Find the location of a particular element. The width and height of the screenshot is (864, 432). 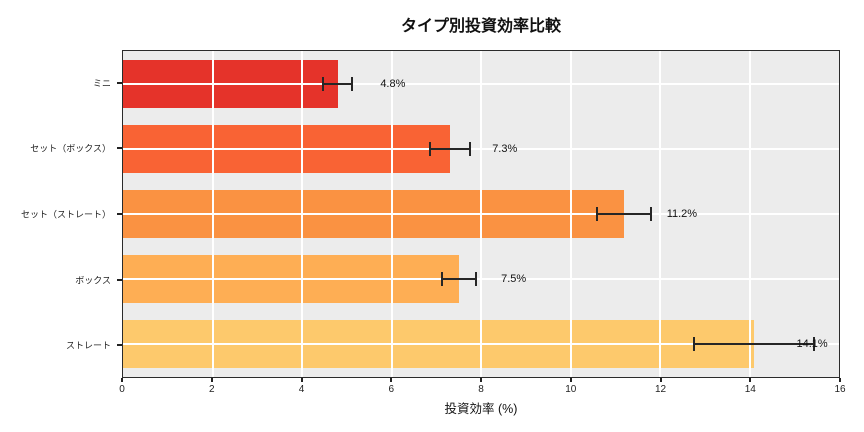

y-tick-label-3: ボックス is located at coordinates (93, 280).